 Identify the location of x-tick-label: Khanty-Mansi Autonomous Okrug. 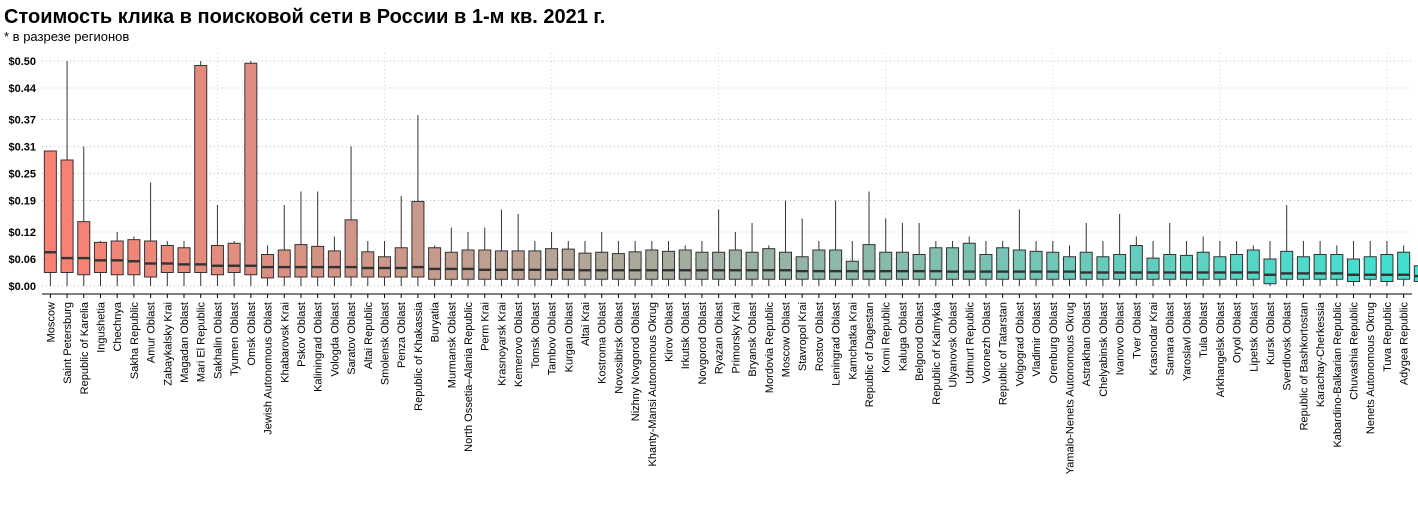
(653, 384).